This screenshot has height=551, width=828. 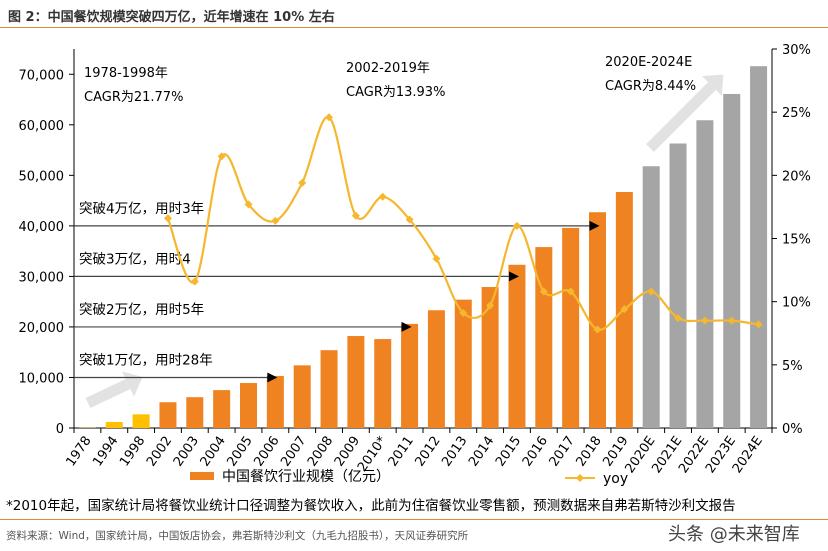 What do you see at coordinates (792, 429) in the screenshot?
I see `right-tick-label: 0%` at bounding box center [792, 429].